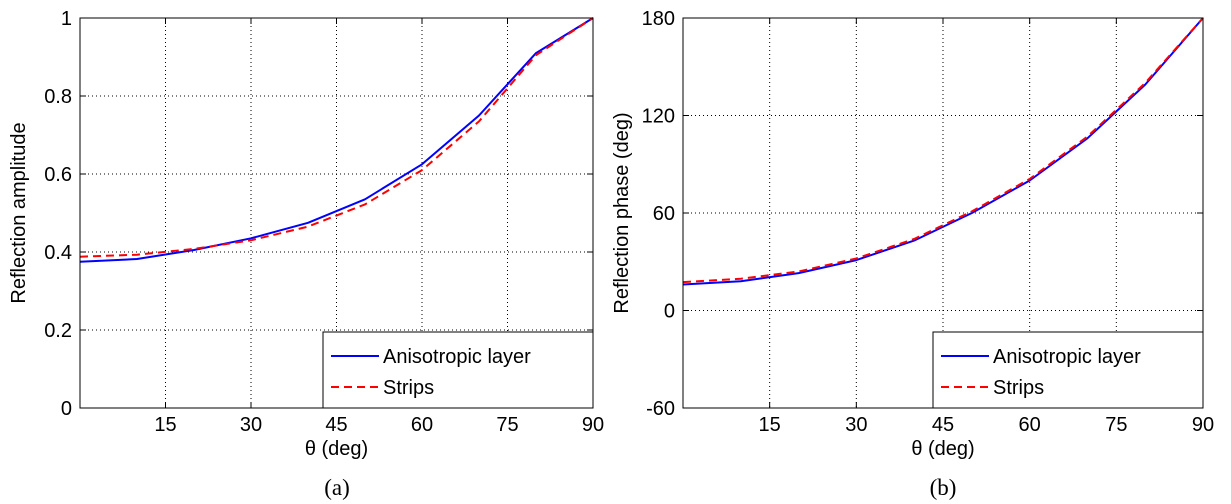 The height and width of the screenshot is (504, 1231). Describe the element at coordinates (660, 409) in the screenshot. I see `y-tick-label: -60` at that location.